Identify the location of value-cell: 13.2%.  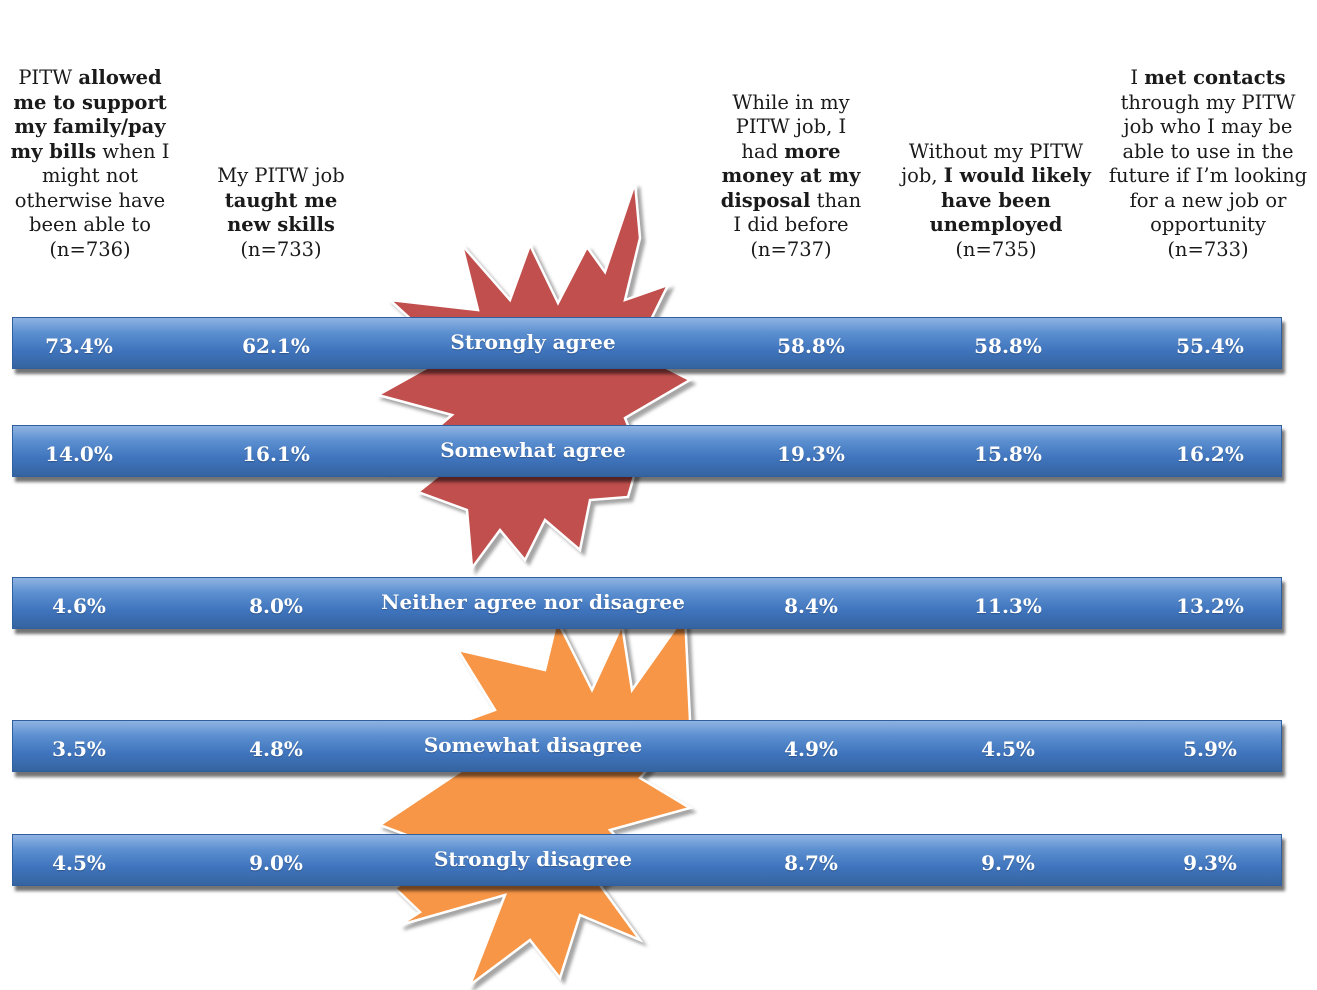
(1210, 606).